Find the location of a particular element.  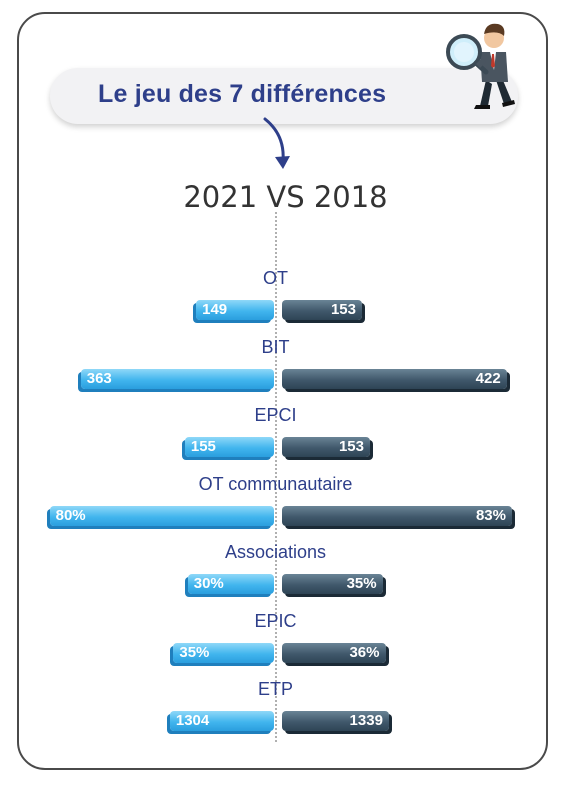

bar-2018: 83% is located at coordinates (397, 515).